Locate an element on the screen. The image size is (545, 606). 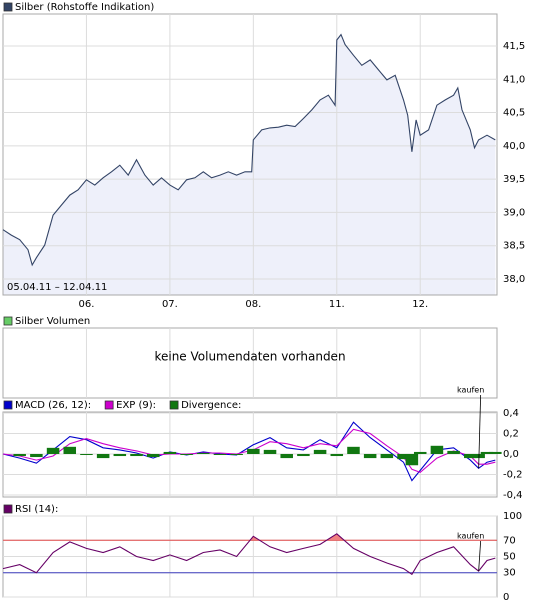
y-tick-label: 40,5 is located at coordinates (514, 113).